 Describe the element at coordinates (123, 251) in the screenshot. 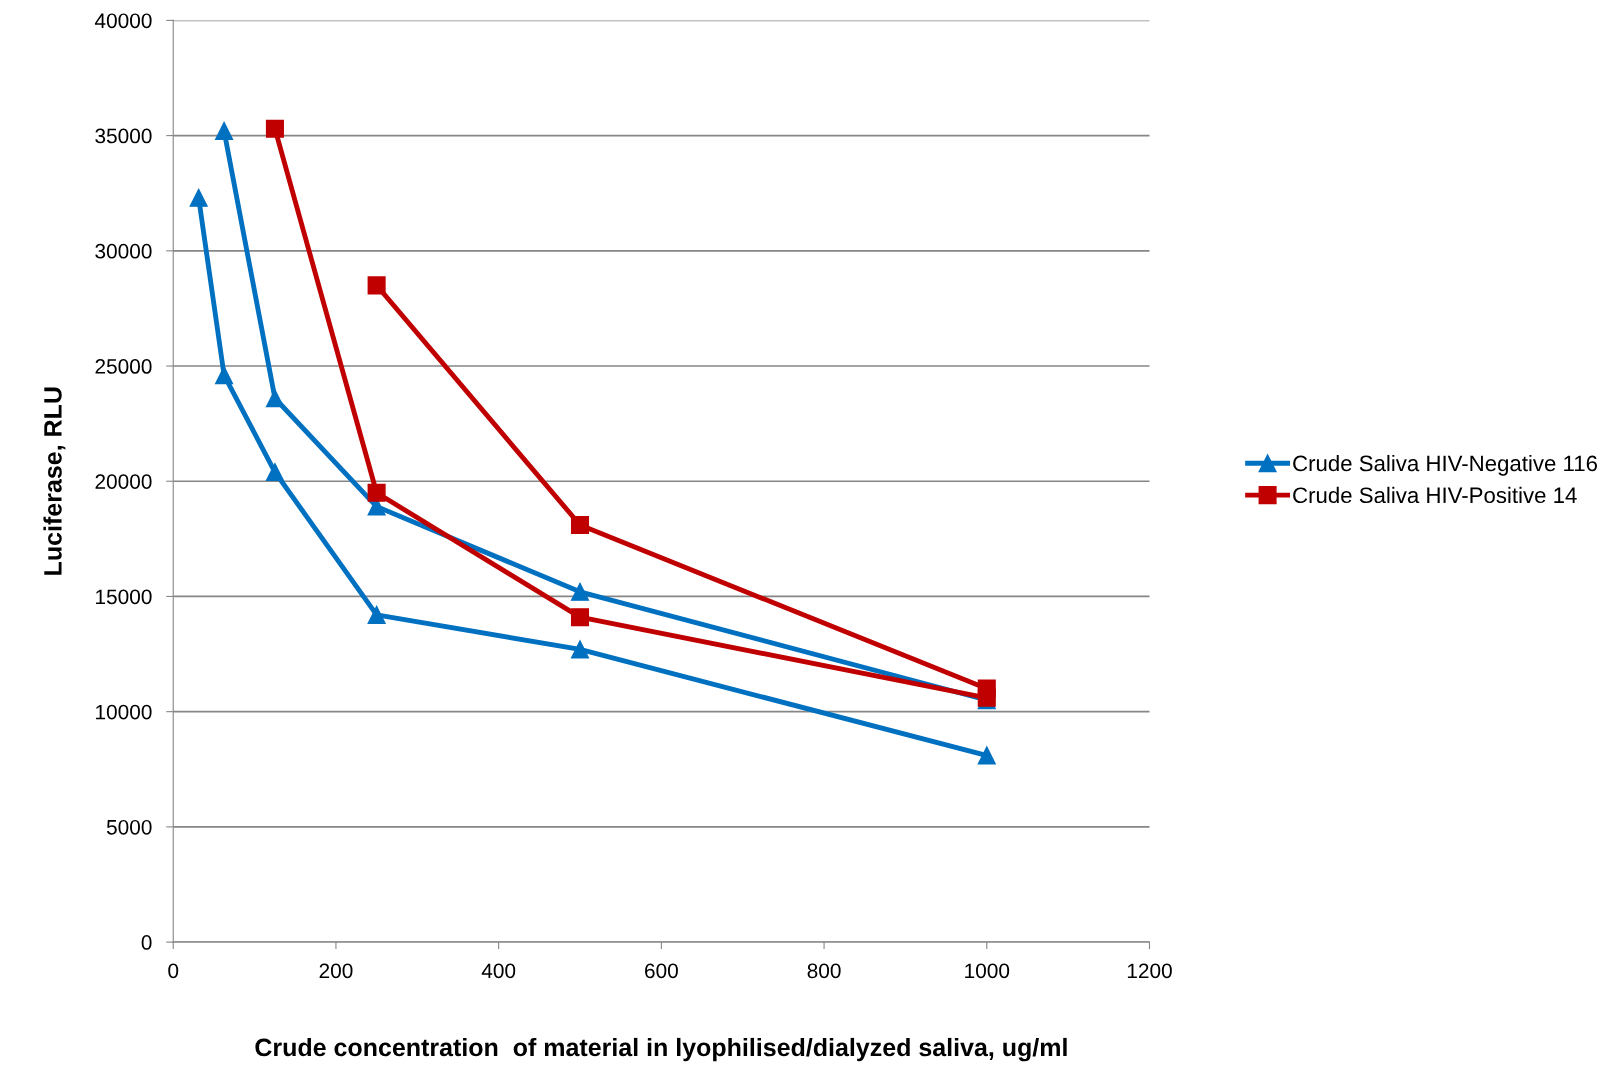

I see `y-tick-label: 30000` at that location.